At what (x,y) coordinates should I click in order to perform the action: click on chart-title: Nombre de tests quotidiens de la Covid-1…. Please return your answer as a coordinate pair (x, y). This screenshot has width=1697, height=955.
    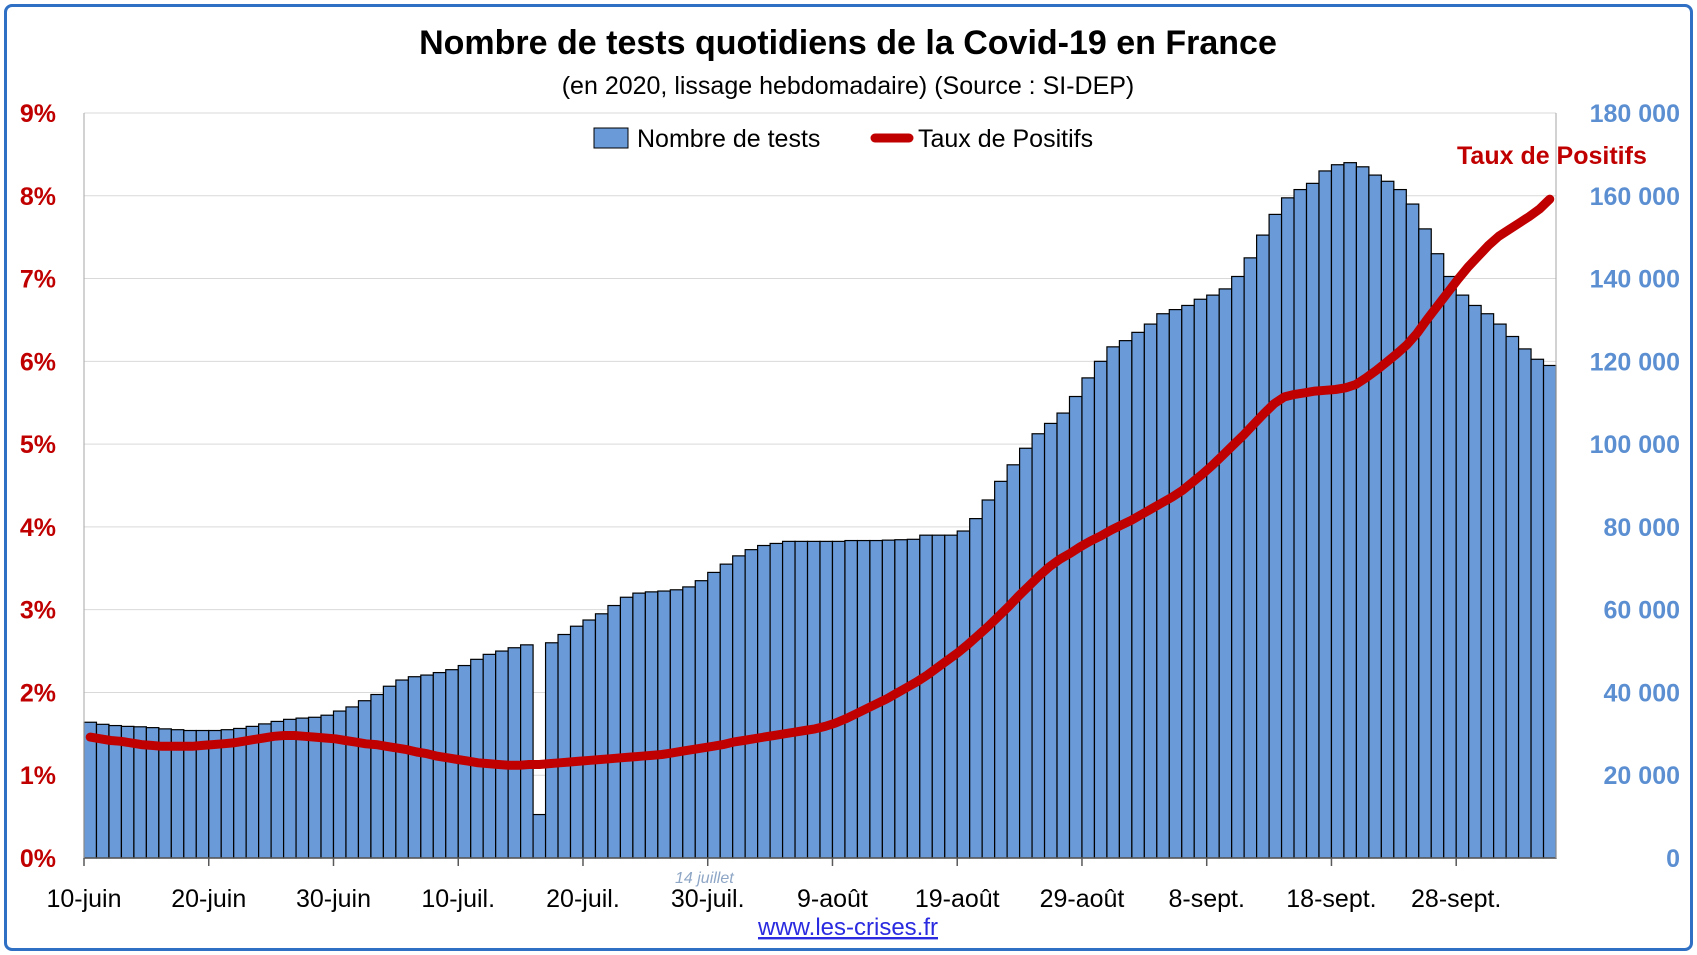
    Looking at the image, I should click on (848, 43).